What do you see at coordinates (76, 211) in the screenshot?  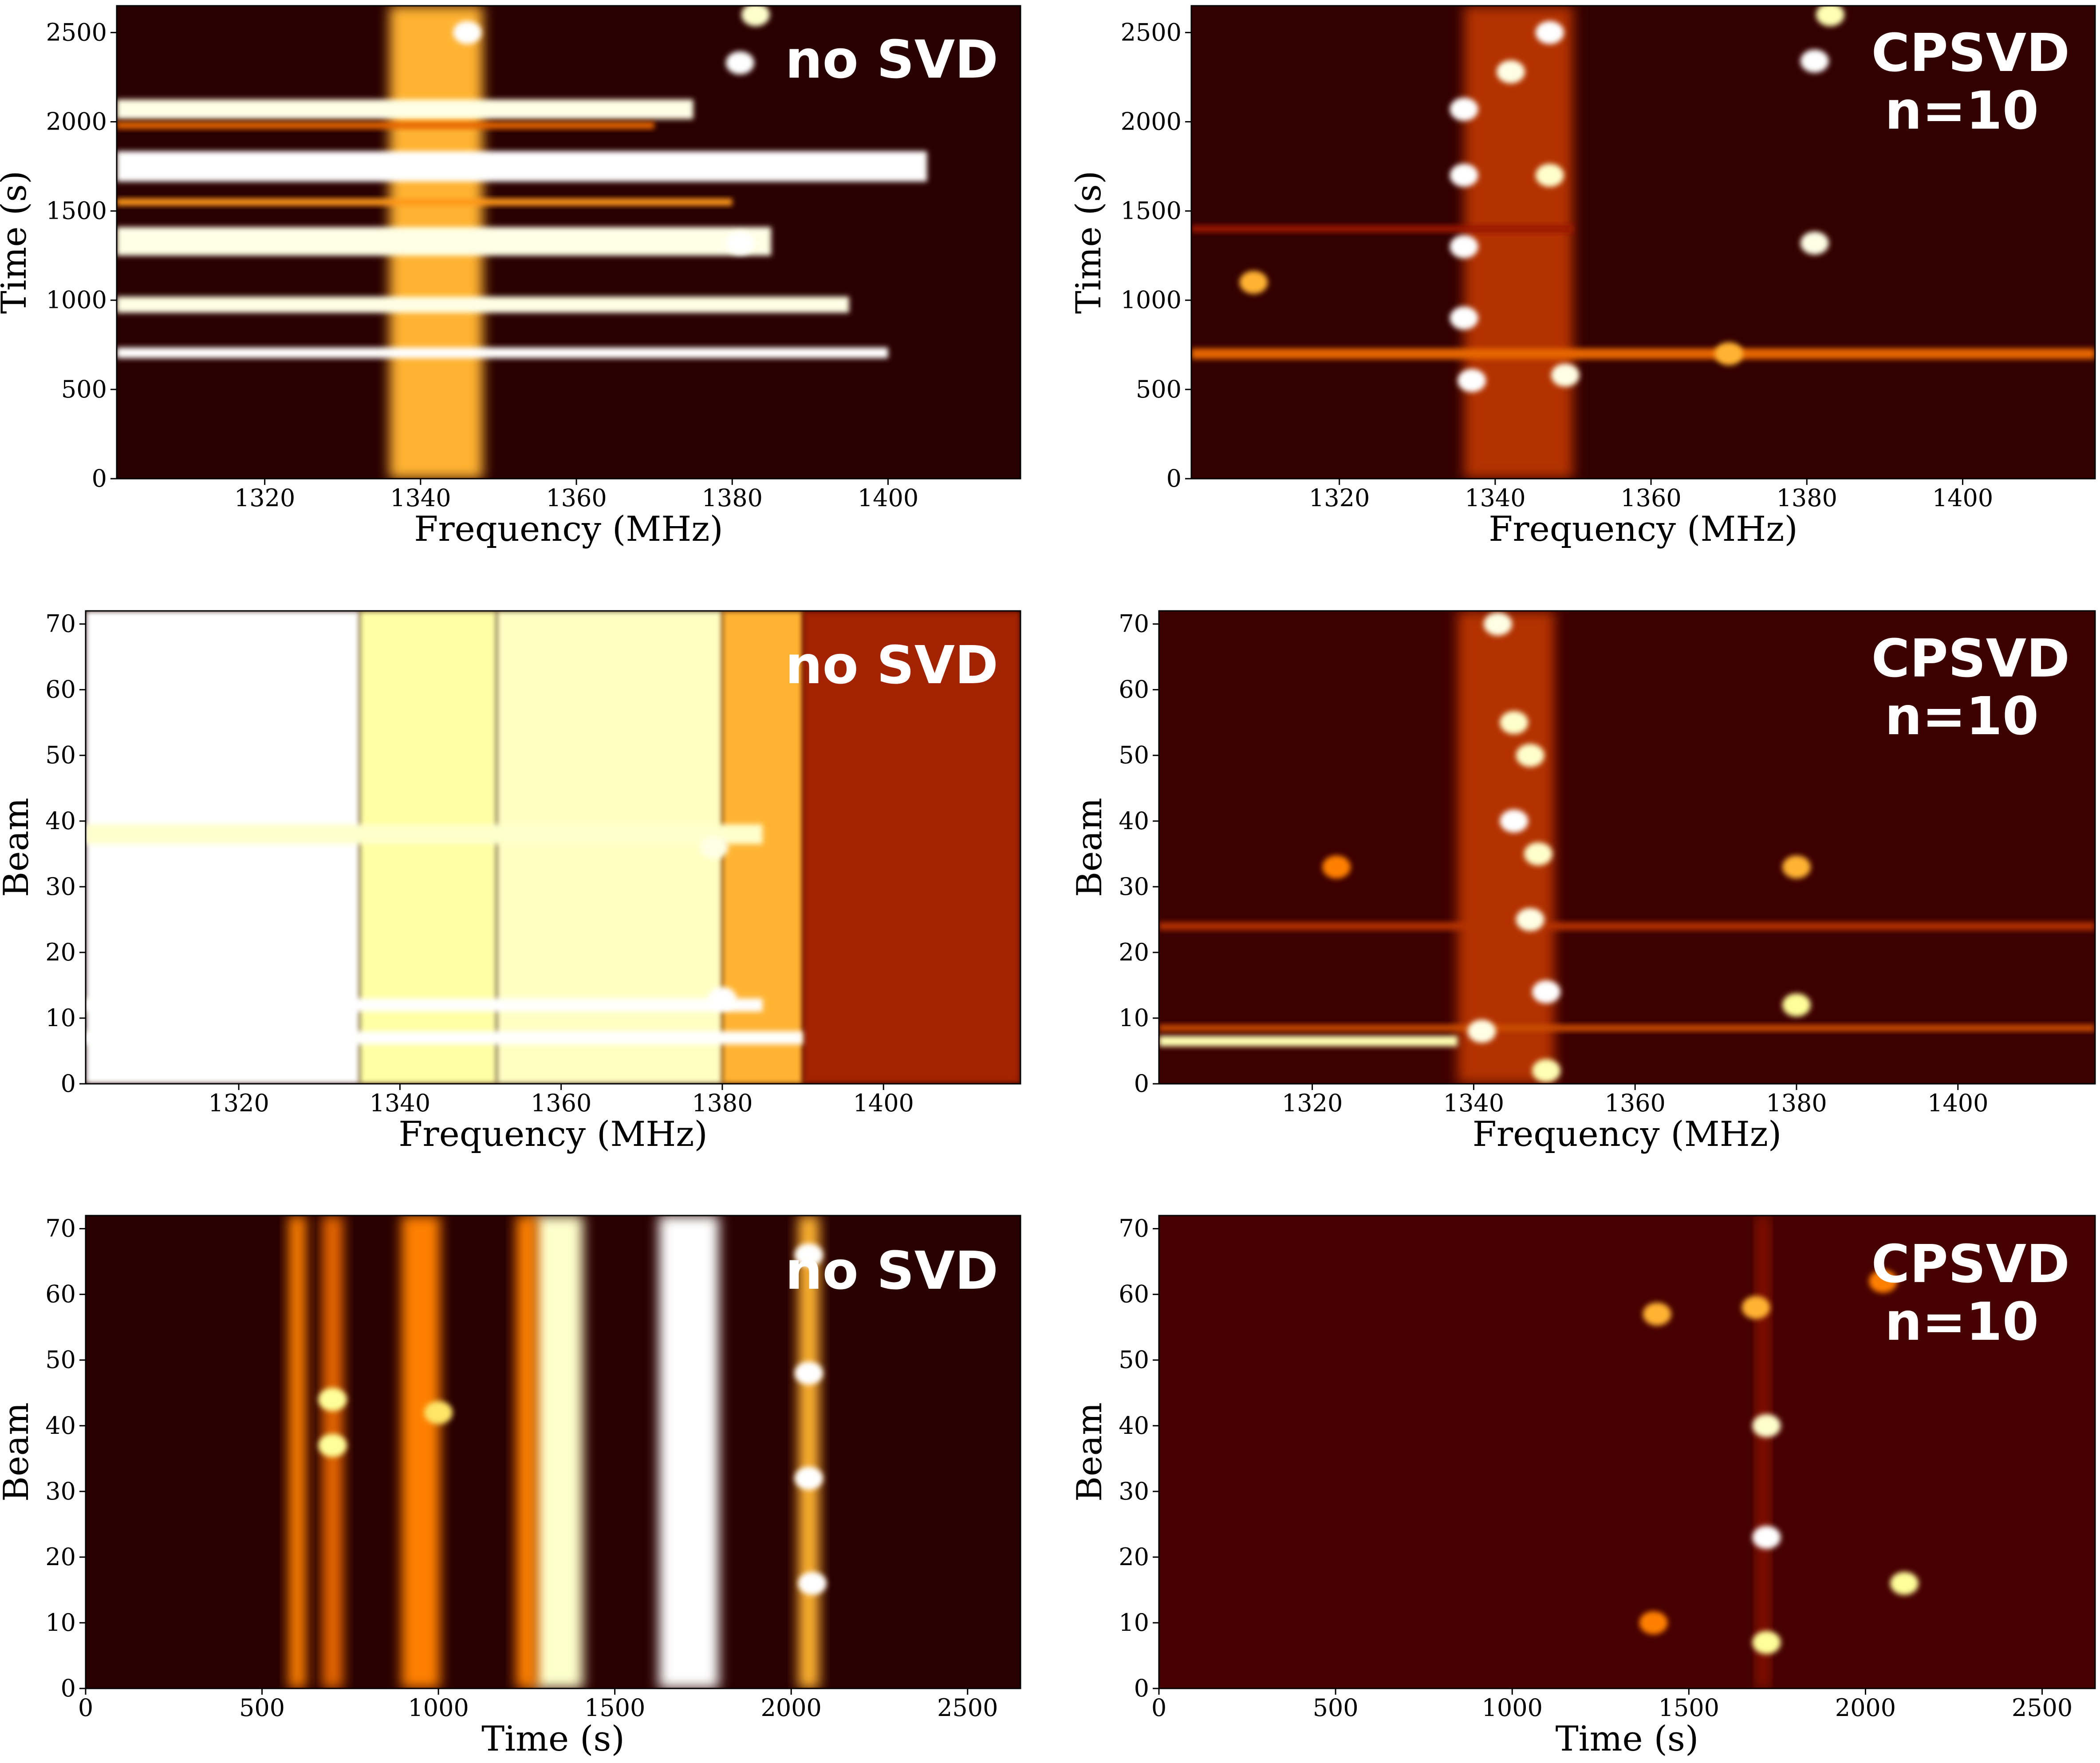 I see `y-tick-label: 1500` at bounding box center [76, 211].